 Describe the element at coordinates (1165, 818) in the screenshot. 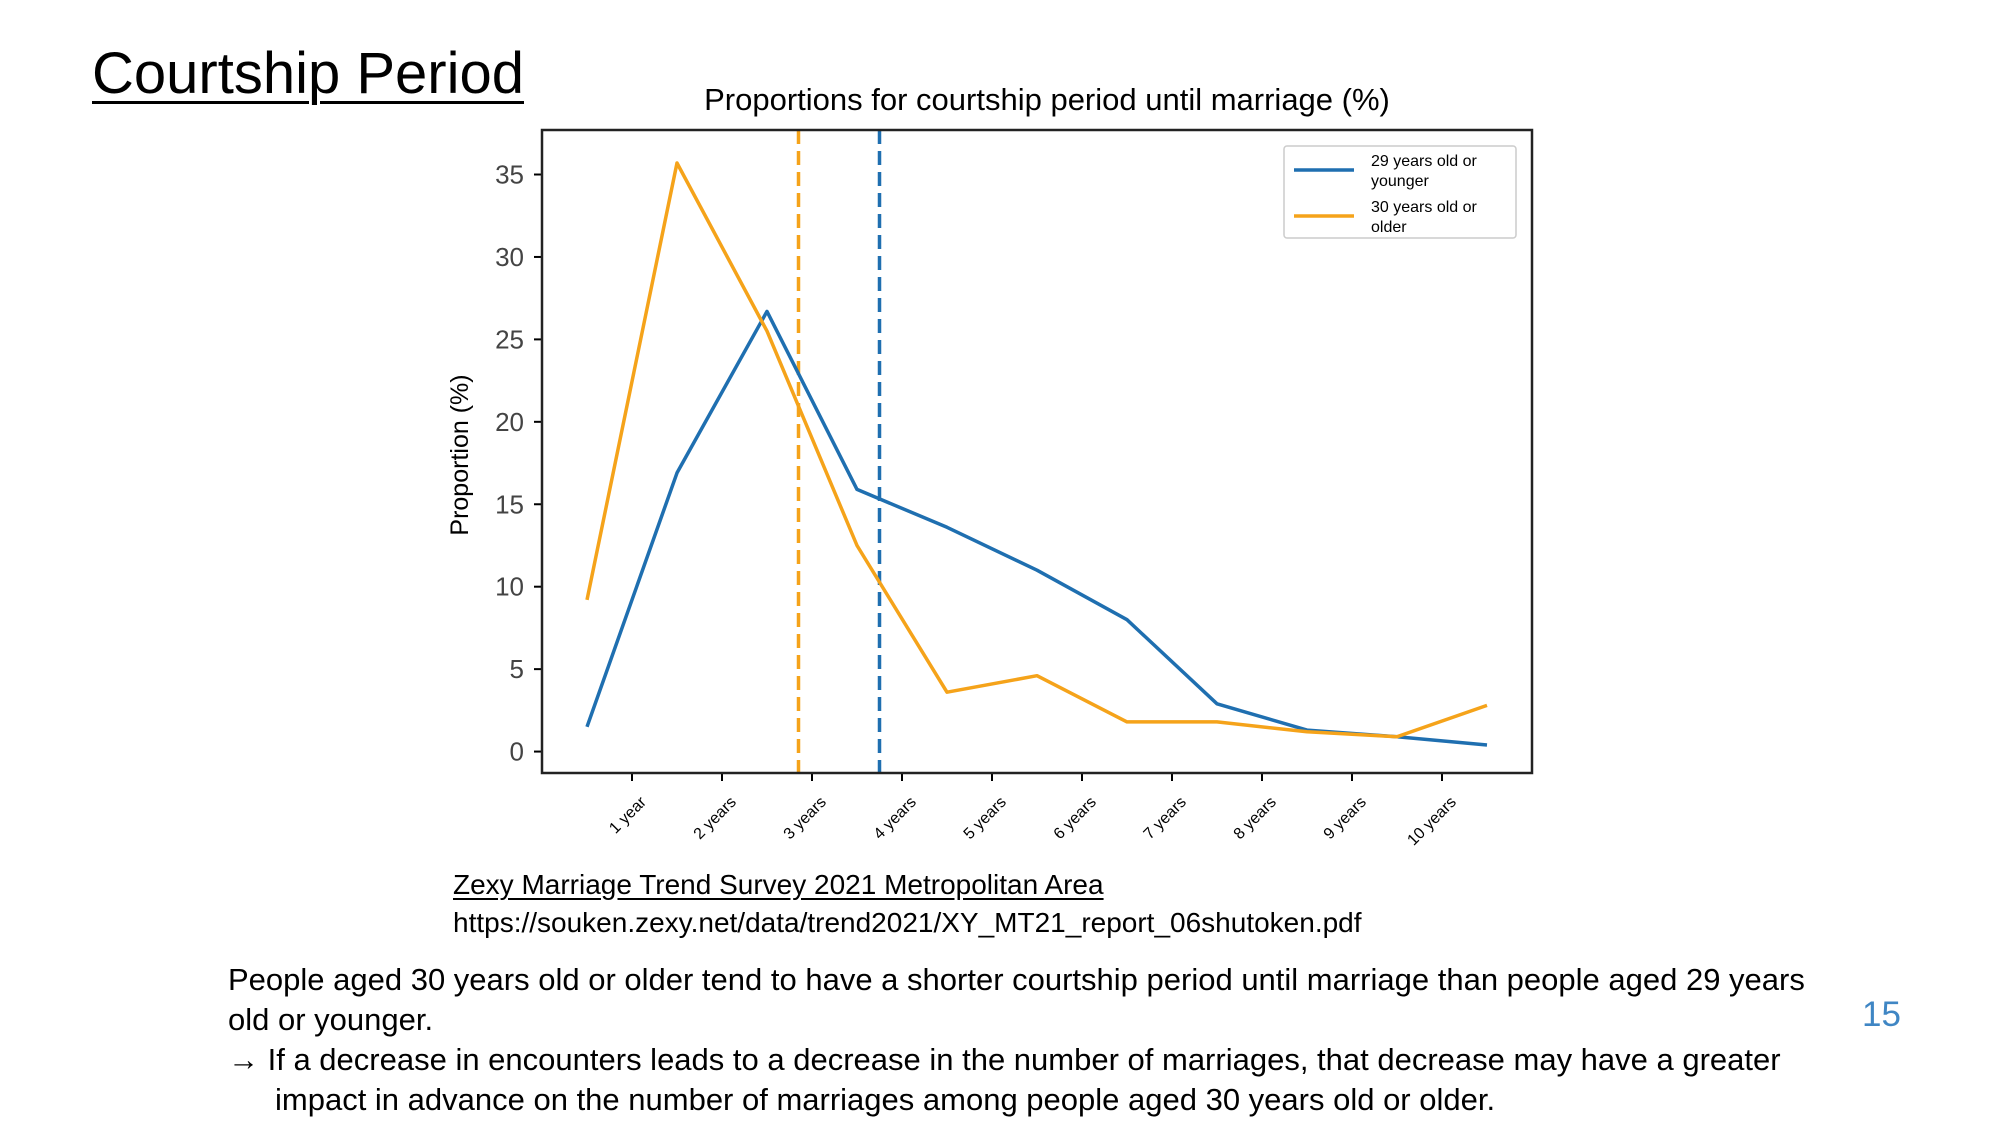

I see `x-tick-label: 7 years` at that location.